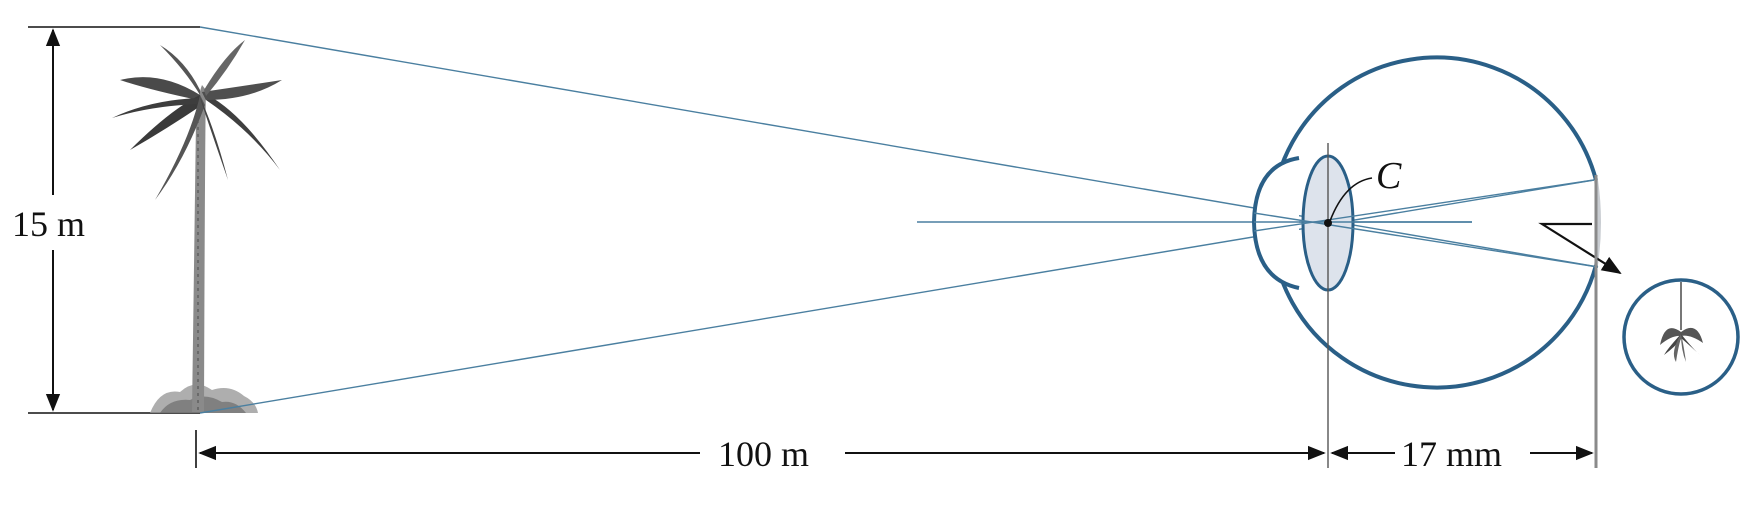 This screenshot has height=521, width=1762. I want to click on object-distance-label: 100 m, so click(763, 454).